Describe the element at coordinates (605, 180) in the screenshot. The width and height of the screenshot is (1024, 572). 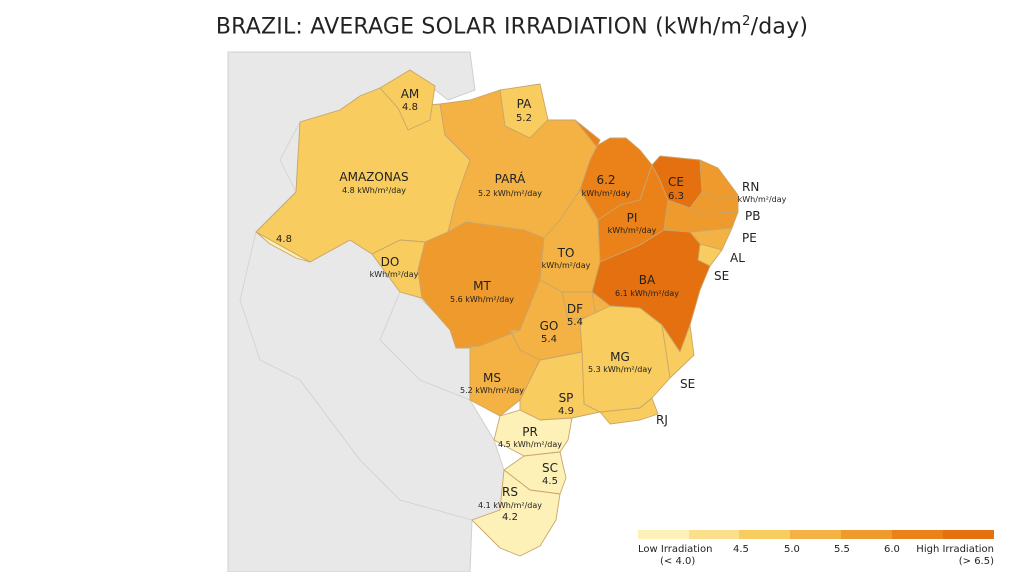
I see `label-ma: 6.2` at that location.